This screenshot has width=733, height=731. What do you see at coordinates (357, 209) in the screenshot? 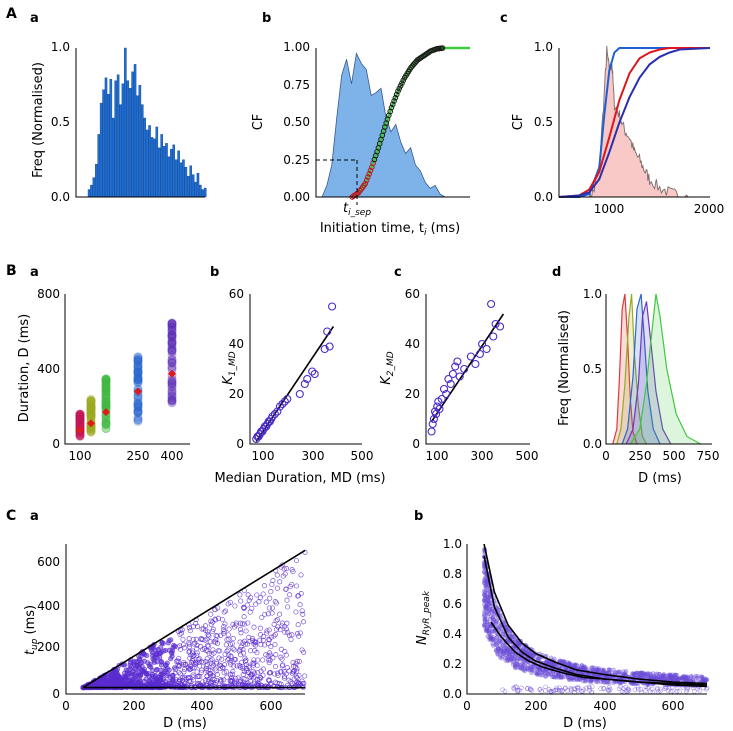
I see `annotation-label: ti_sep` at bounding box center [357, 209].